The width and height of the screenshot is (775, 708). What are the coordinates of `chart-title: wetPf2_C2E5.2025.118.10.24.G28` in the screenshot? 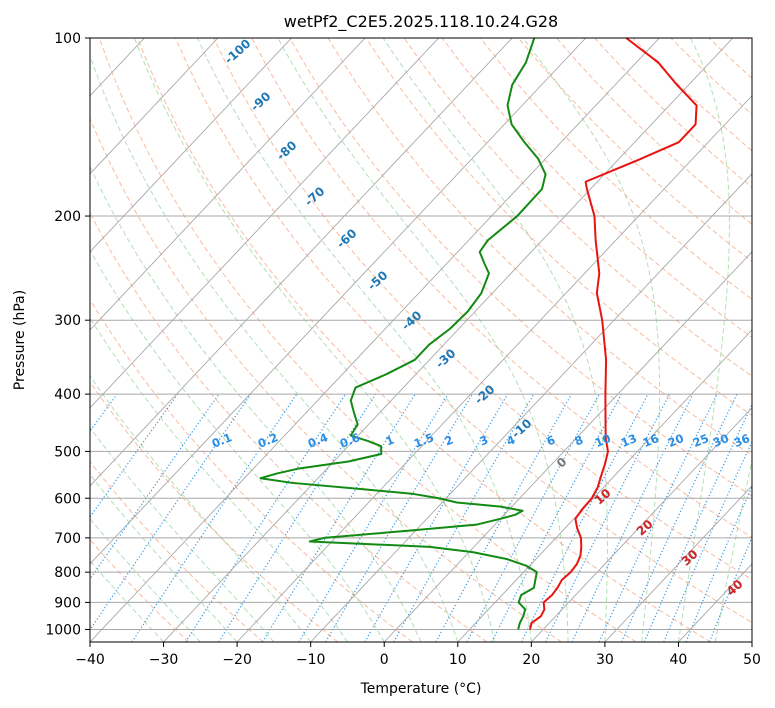 It's located at (421, 22).